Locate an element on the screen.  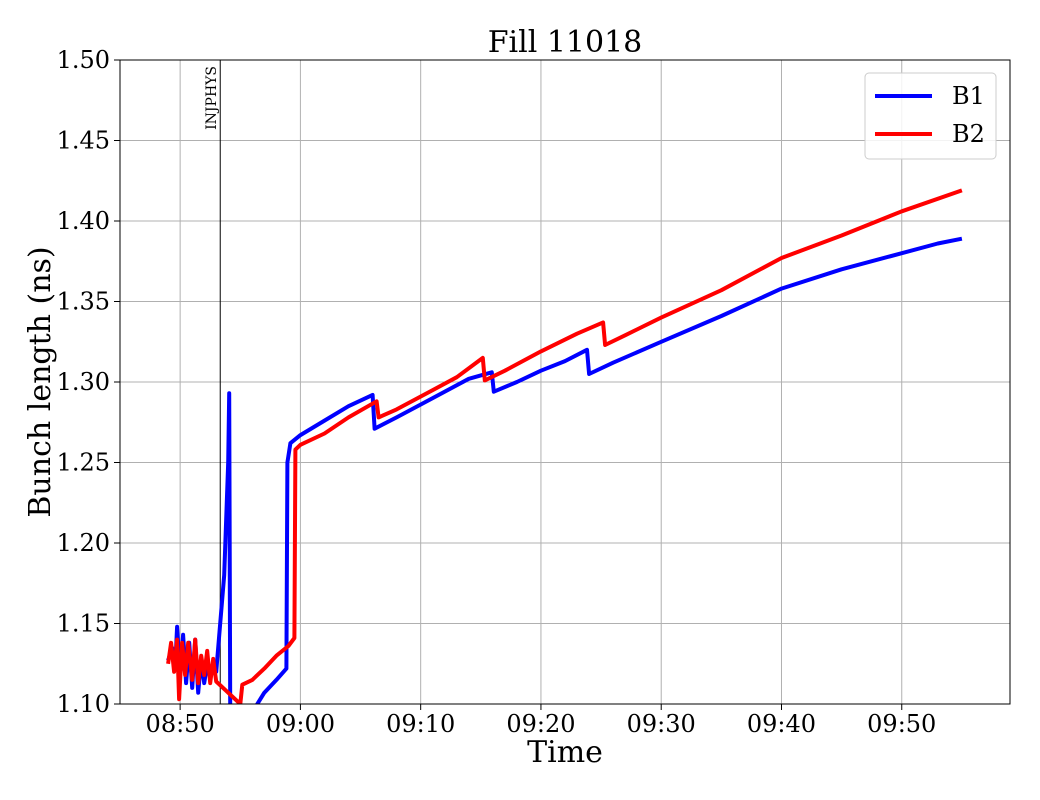
legend-label-b2: B2 is located at coordinates (968, 134).